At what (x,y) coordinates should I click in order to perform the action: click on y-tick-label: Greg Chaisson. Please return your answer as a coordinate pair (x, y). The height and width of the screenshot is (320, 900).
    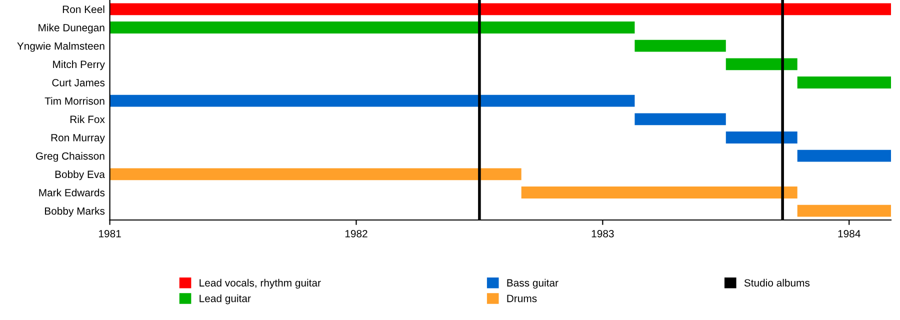
    Looking at the image, I should click on (70, 157).